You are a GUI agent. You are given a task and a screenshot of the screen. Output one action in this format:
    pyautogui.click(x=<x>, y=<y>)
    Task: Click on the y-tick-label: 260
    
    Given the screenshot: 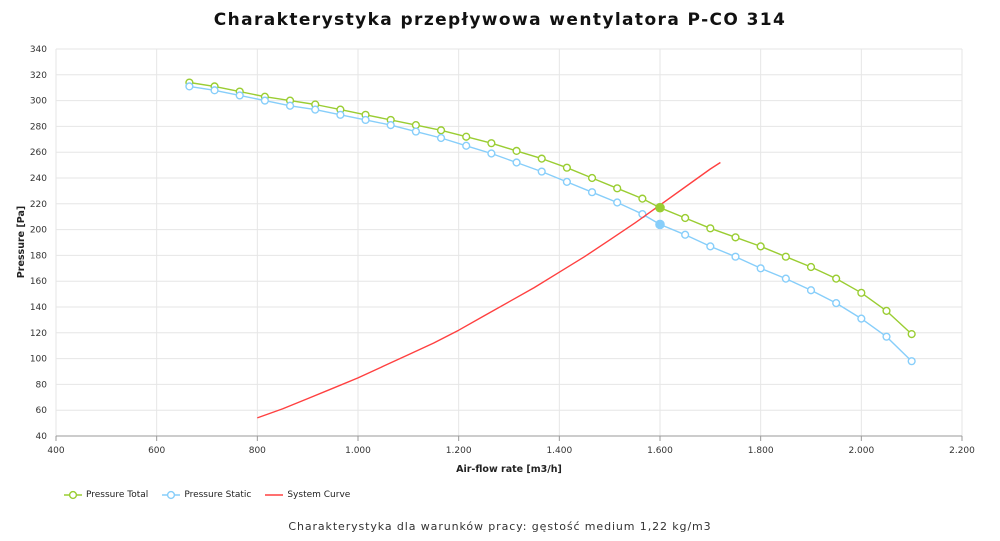 What is the action you would take?
    pyautogui.click(x=38, y=153)
    